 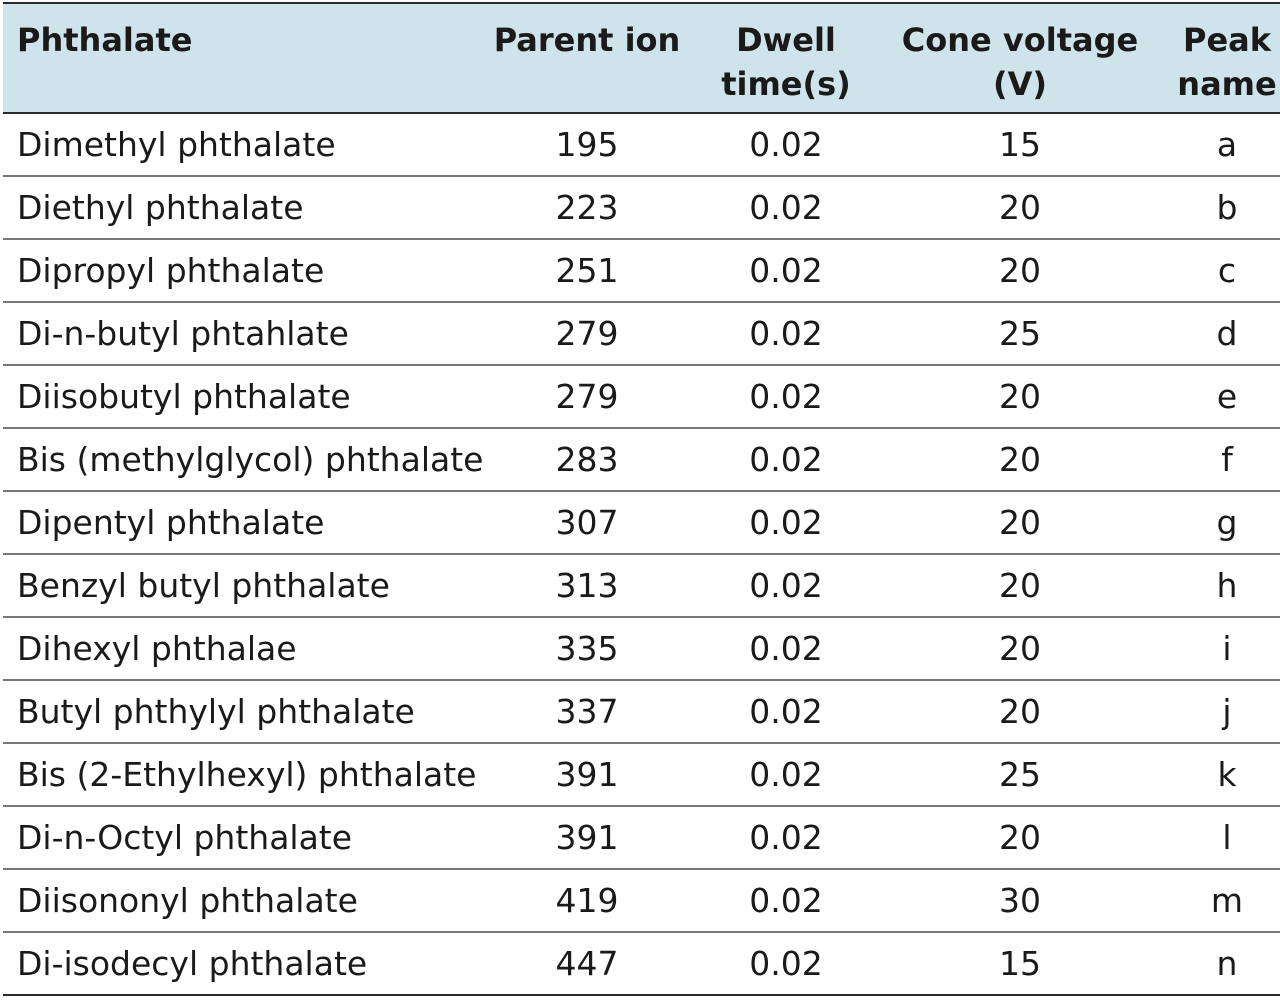 What do you see at coordinates (587, 901) in the screenshot?
I see `parent-ion-cell: 419` at bounding box center [587, 901].